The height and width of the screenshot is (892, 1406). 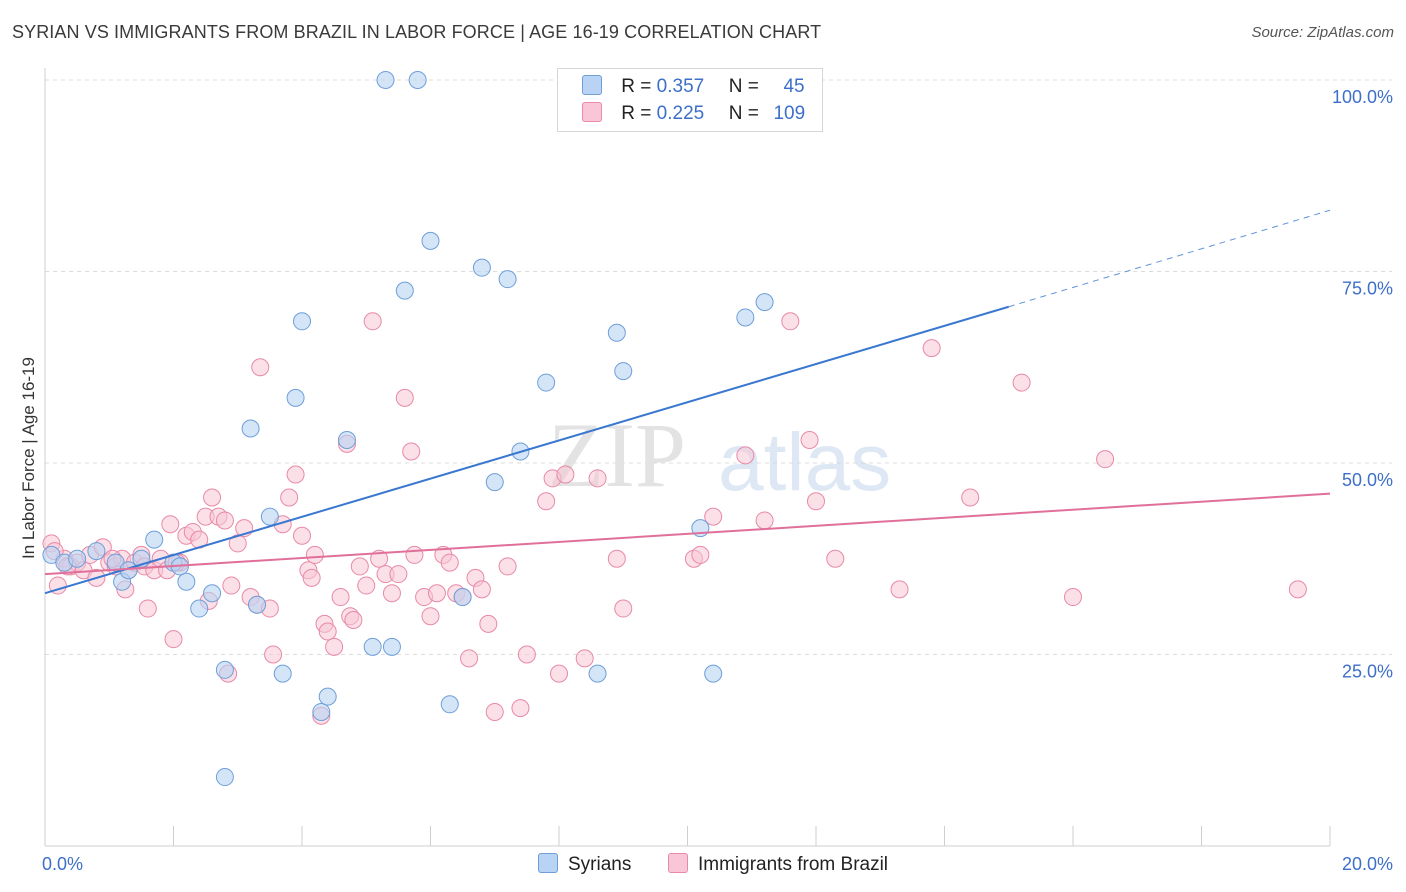 What do you see at coordinates (793, 864) in the screenshot?
I see `bottom-legend-label-brazil: Immigrants from Brazil` at bounding box center [793, 864].